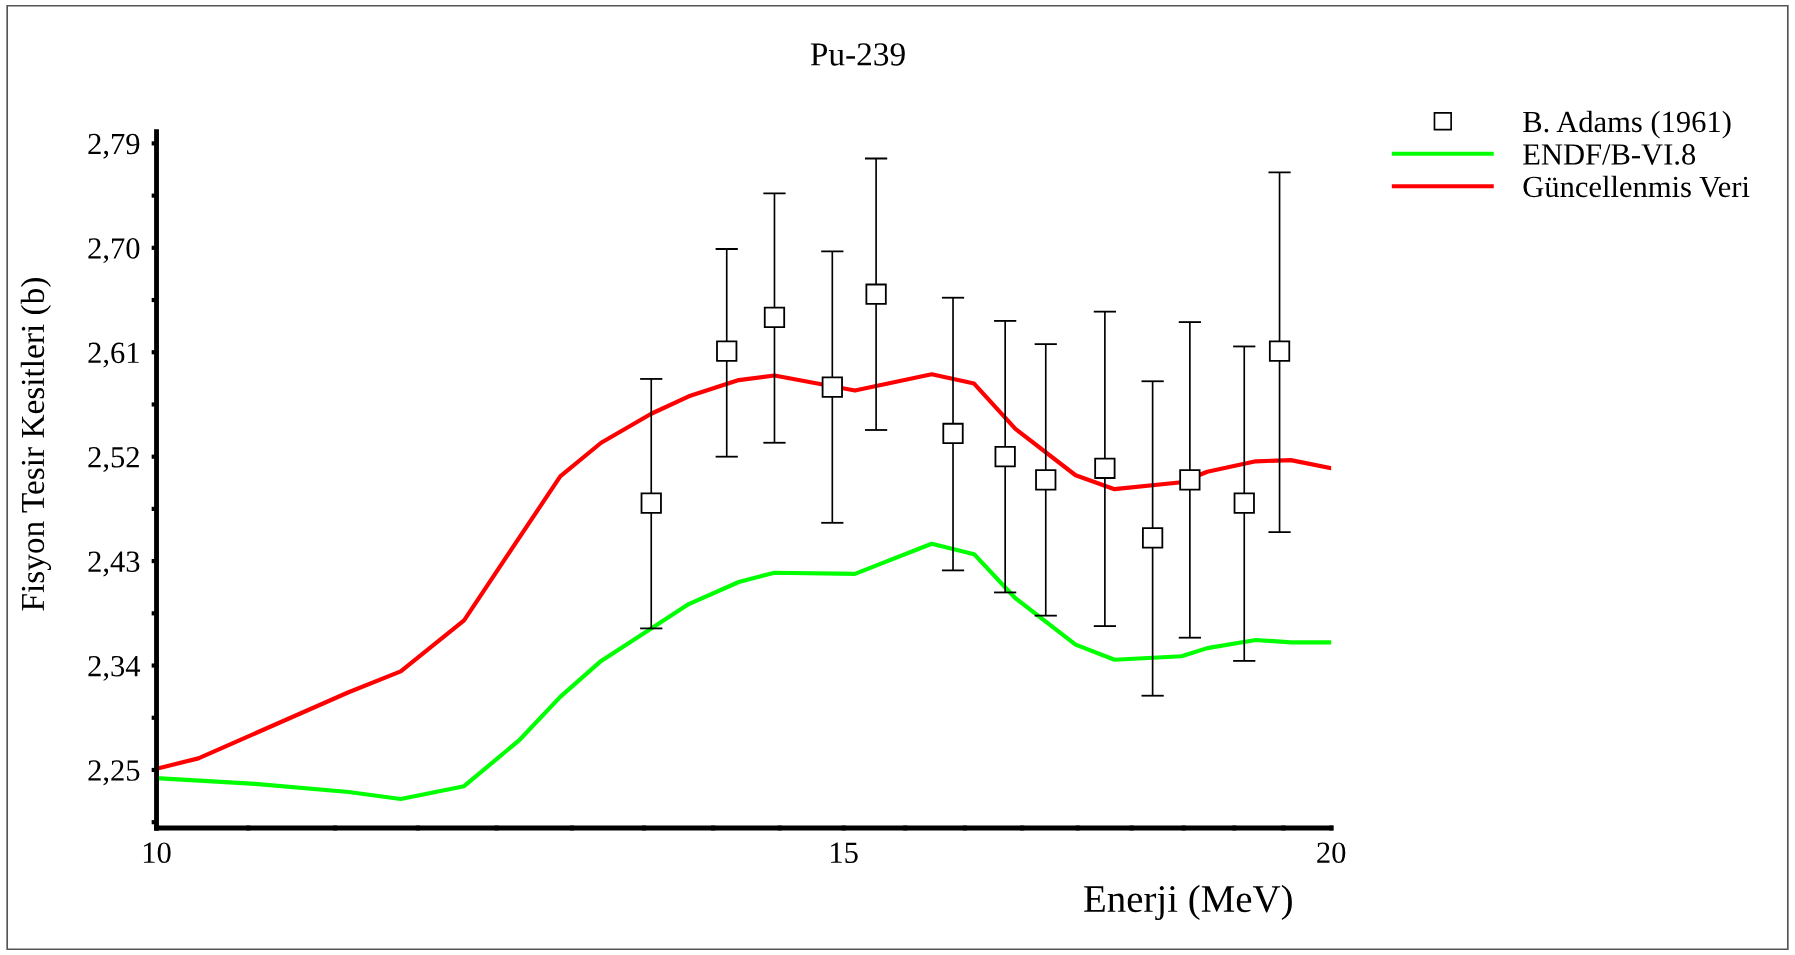 Image resolution: width=1795 pixels, height=955 pixels. Describe the element at coordinates (114, 668) in the screenshot. I see `y-tick-label: 2,34` at that location.